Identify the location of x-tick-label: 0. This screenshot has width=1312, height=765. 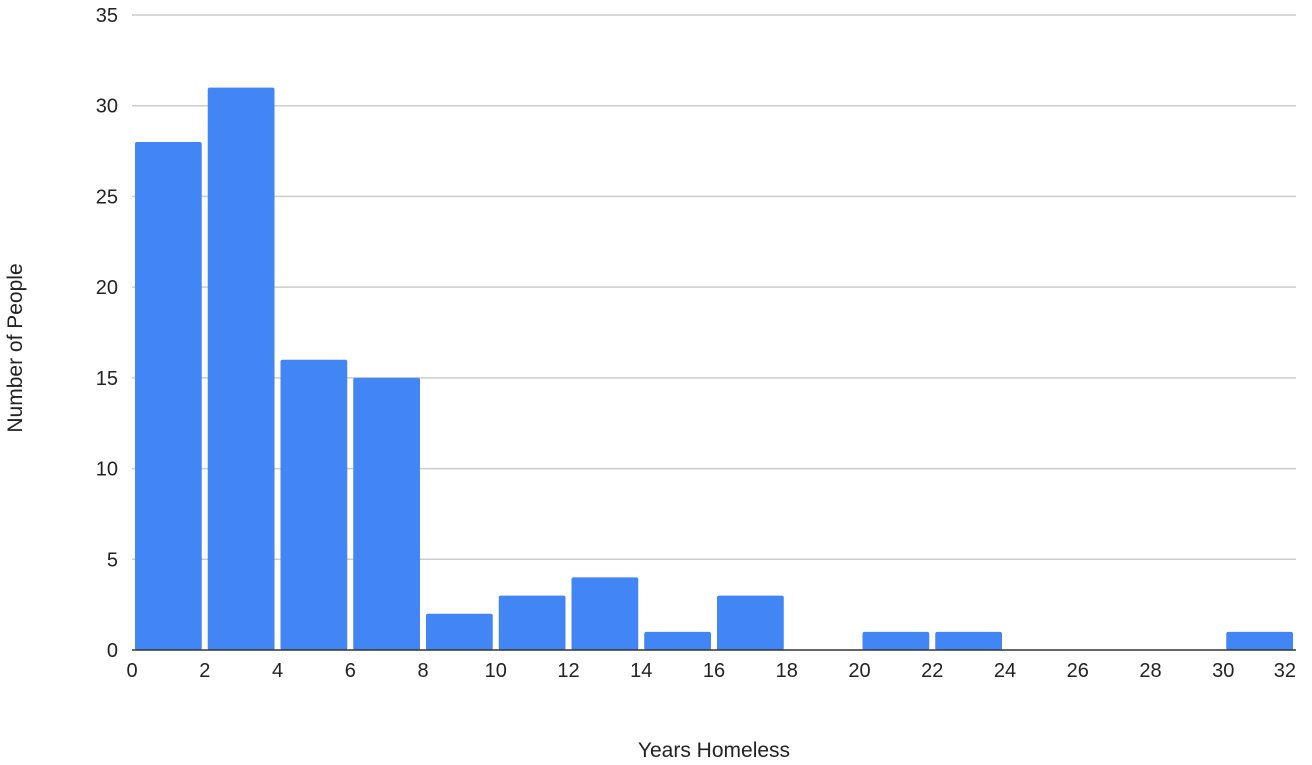
(131, 671).